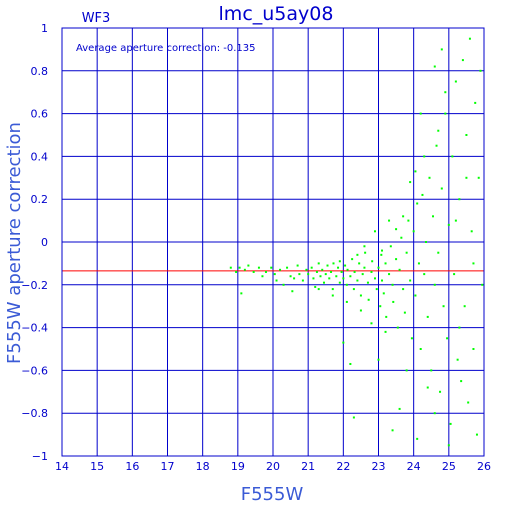  I want to click on x-tick-label: 18, so click(203, 466).